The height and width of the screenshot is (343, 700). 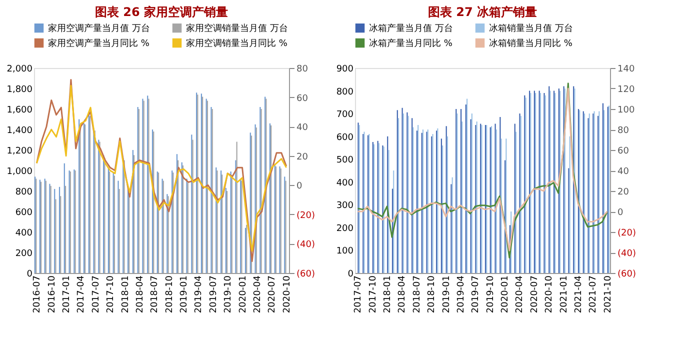 I want to click on y-tick-label: 700, so click(x=345, y=115).